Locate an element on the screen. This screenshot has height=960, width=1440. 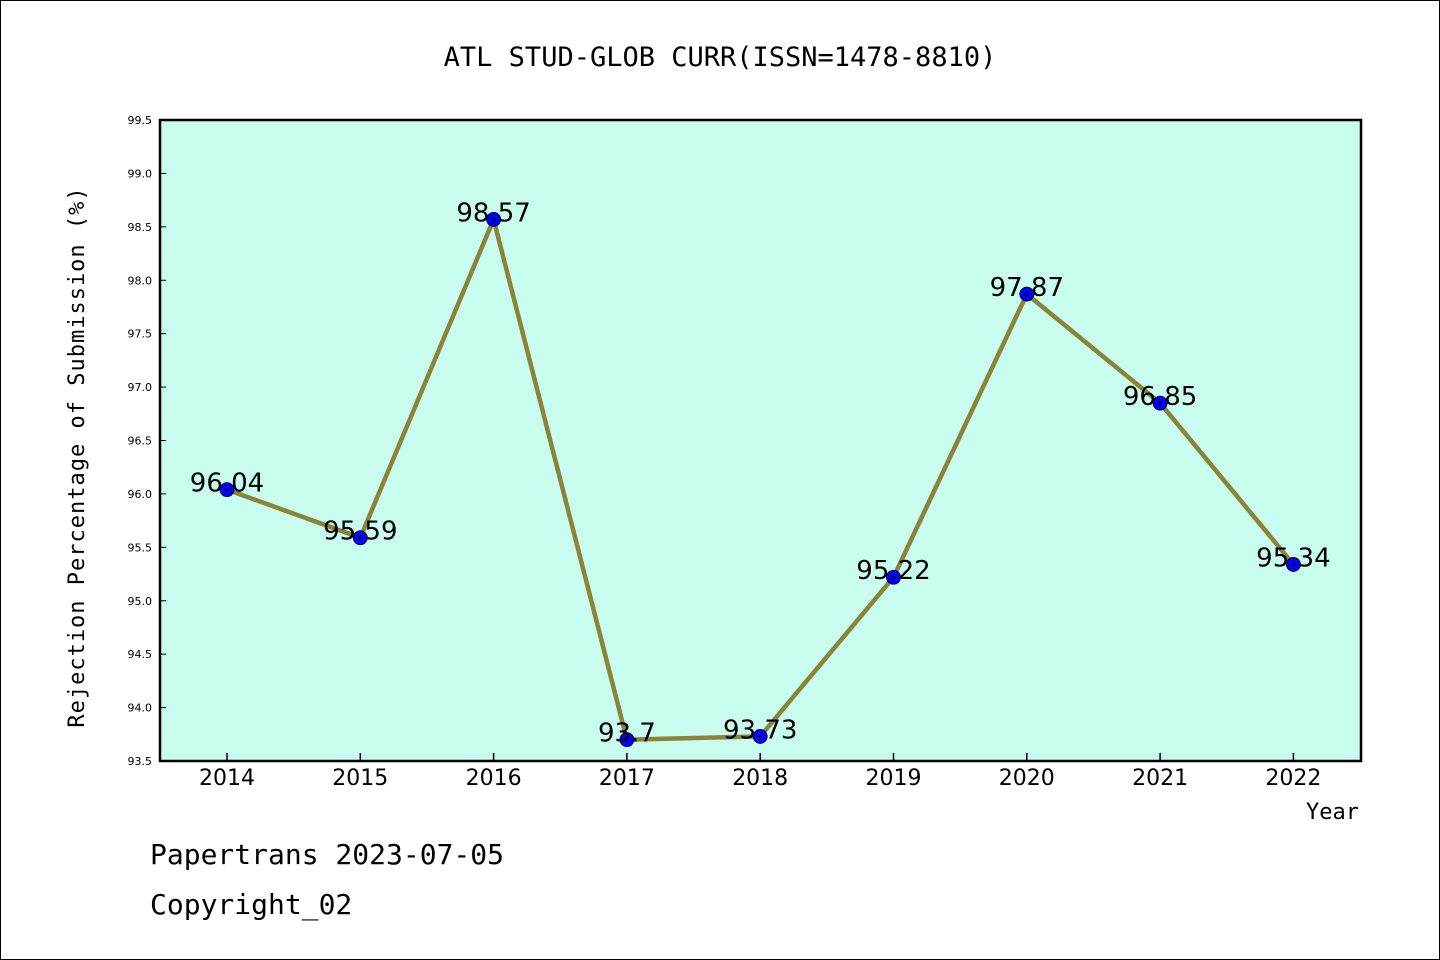
y-tick-label: 95.0 is located at coordinates (140, 601).